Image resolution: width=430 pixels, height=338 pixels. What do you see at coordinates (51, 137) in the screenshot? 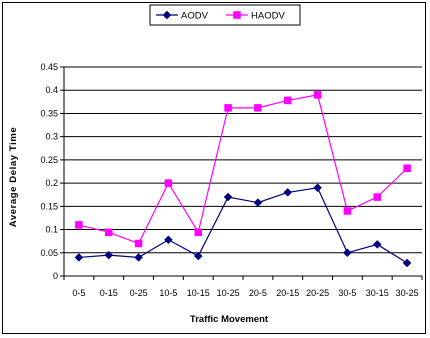
I see `y-tick-label: 0.3` at bounding box center [51, 137].